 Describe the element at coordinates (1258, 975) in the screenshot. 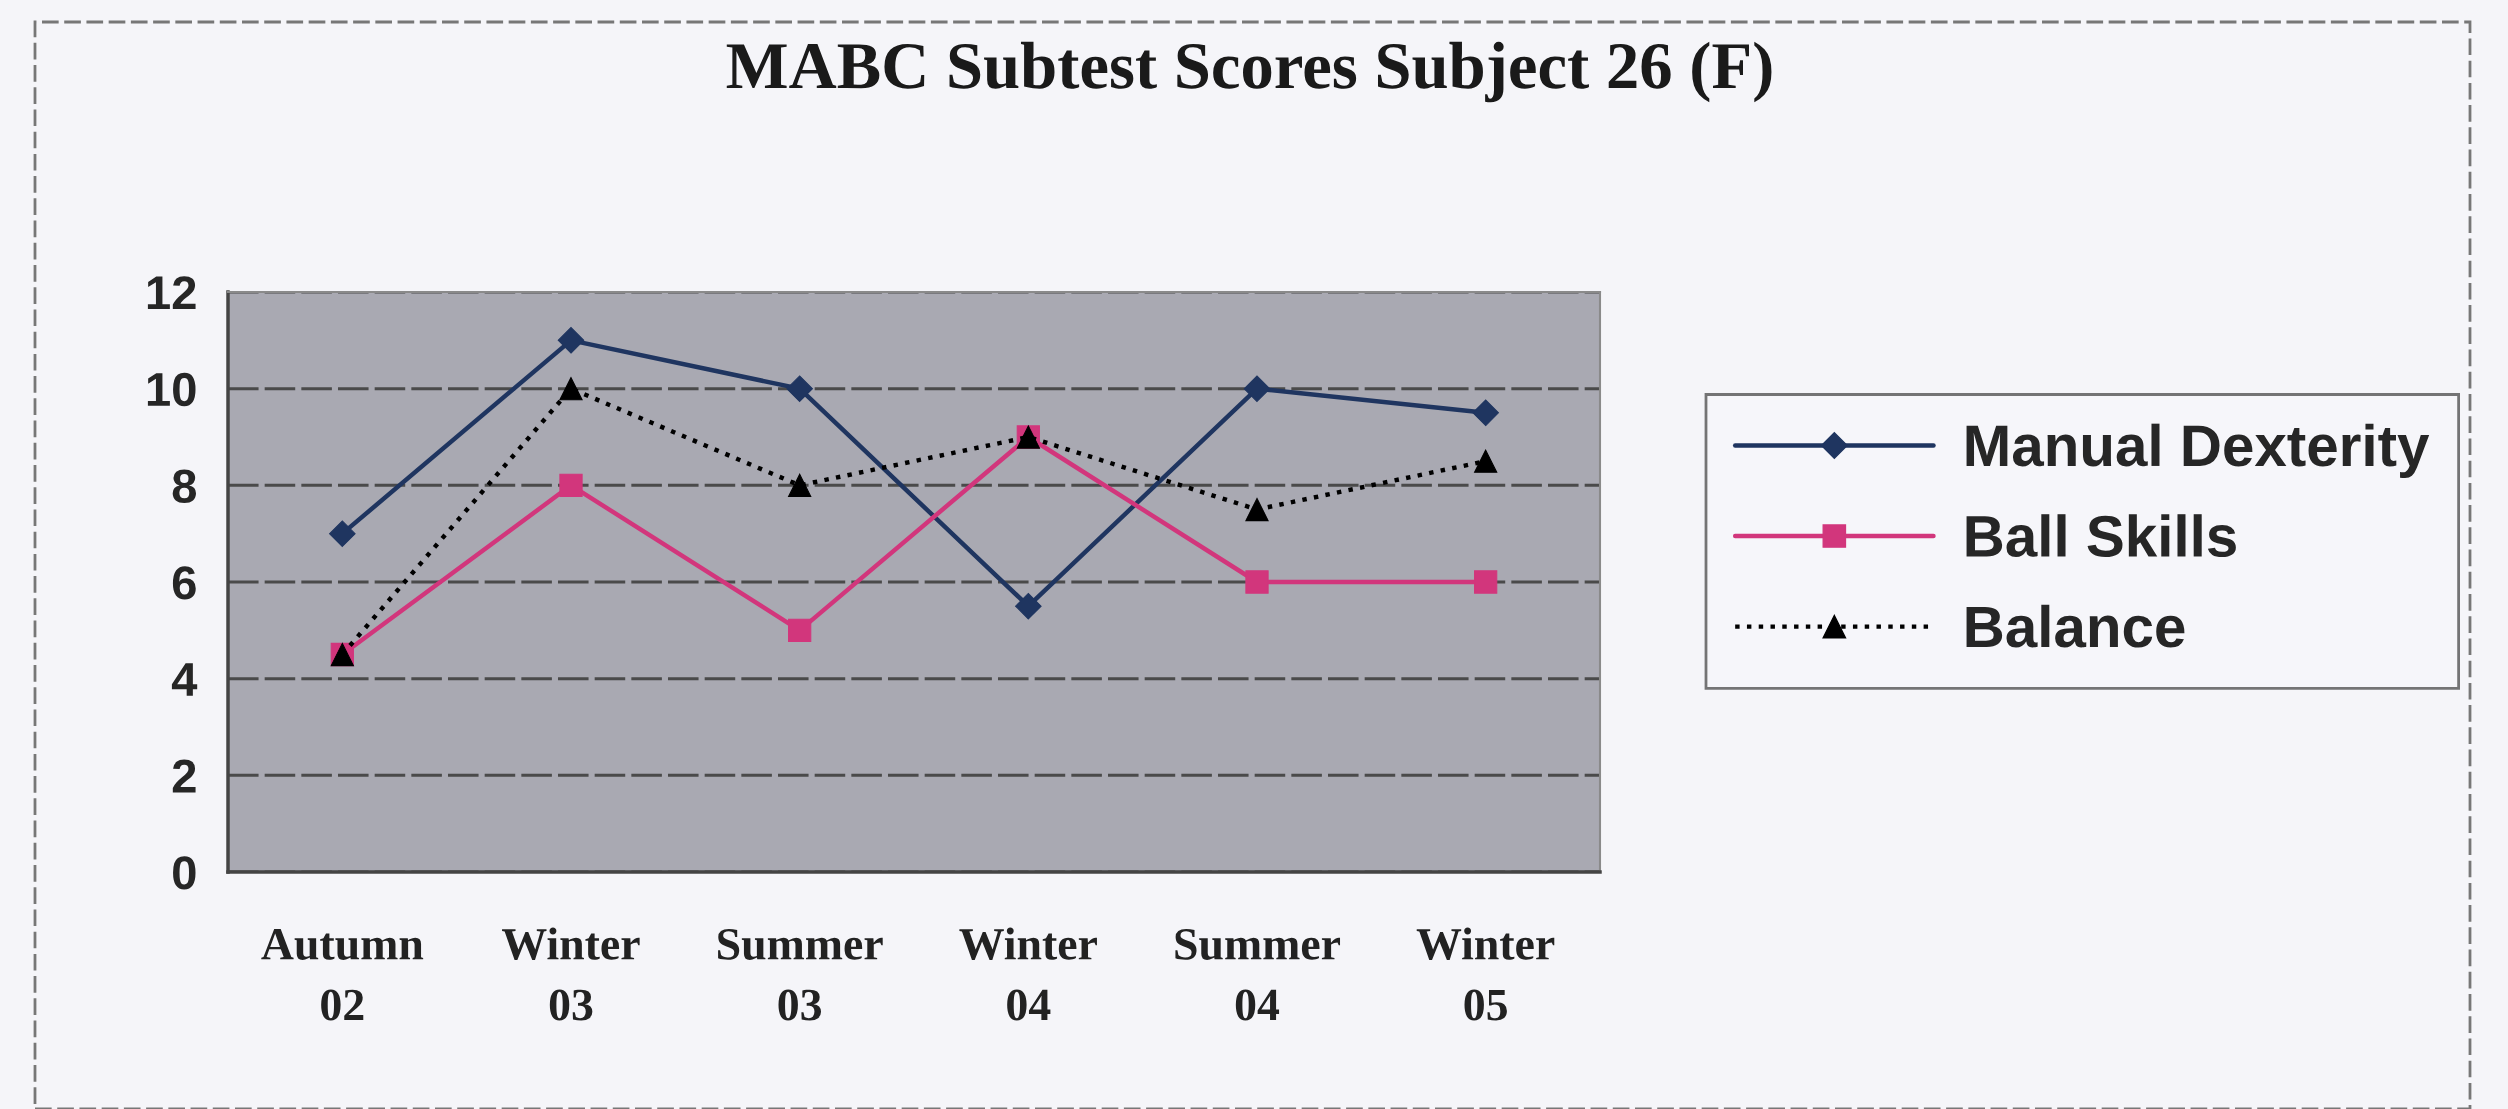

I see `x-tick-label: Summer 04` at that location.